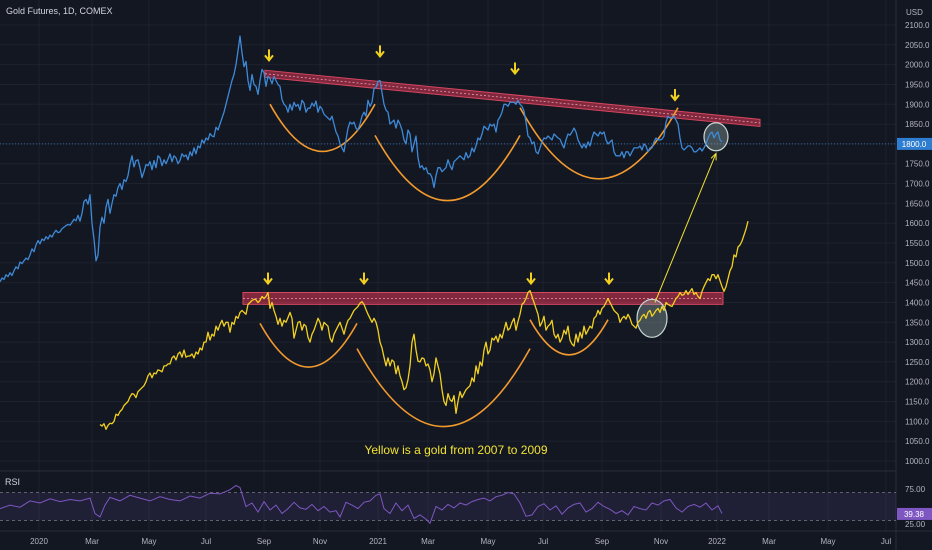  I want to click on rsi-band, so click(448, 506).